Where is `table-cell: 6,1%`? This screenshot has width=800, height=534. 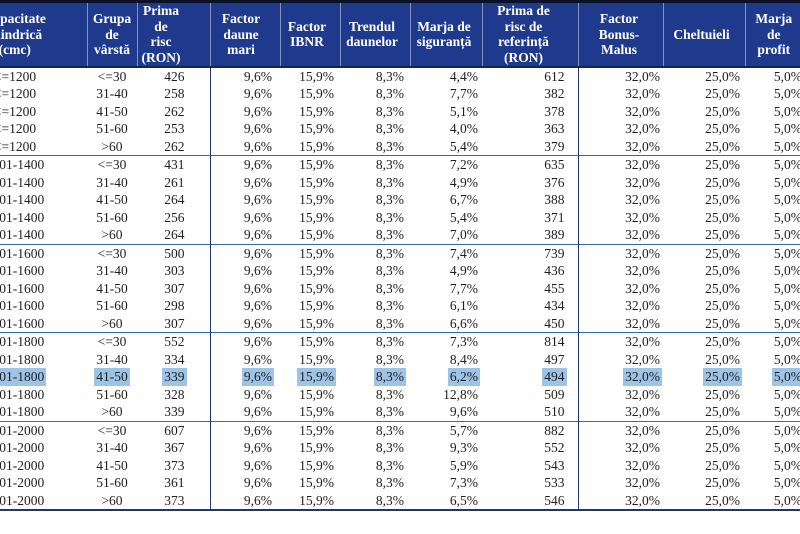
table-cell: 6,1% is located at coordinates (446, 306).